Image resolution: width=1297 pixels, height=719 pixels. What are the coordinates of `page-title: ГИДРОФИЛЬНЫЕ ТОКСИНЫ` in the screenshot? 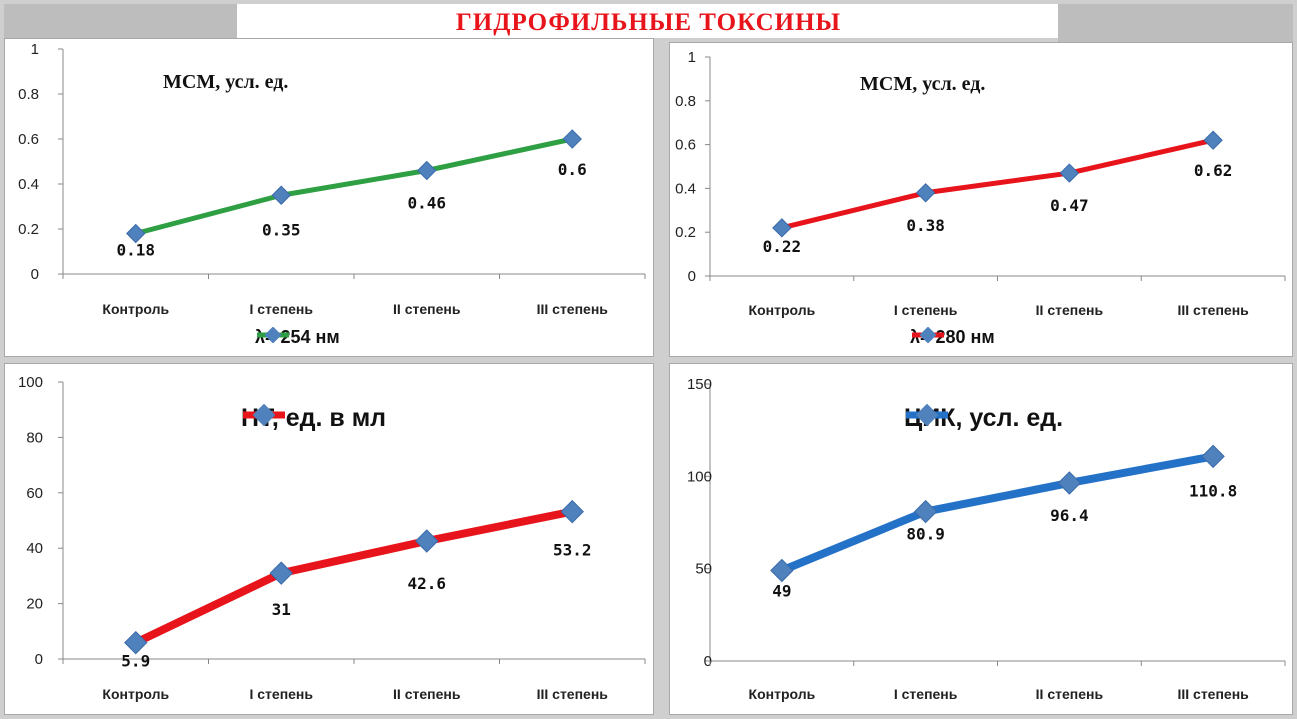 It's located at (648, 22).